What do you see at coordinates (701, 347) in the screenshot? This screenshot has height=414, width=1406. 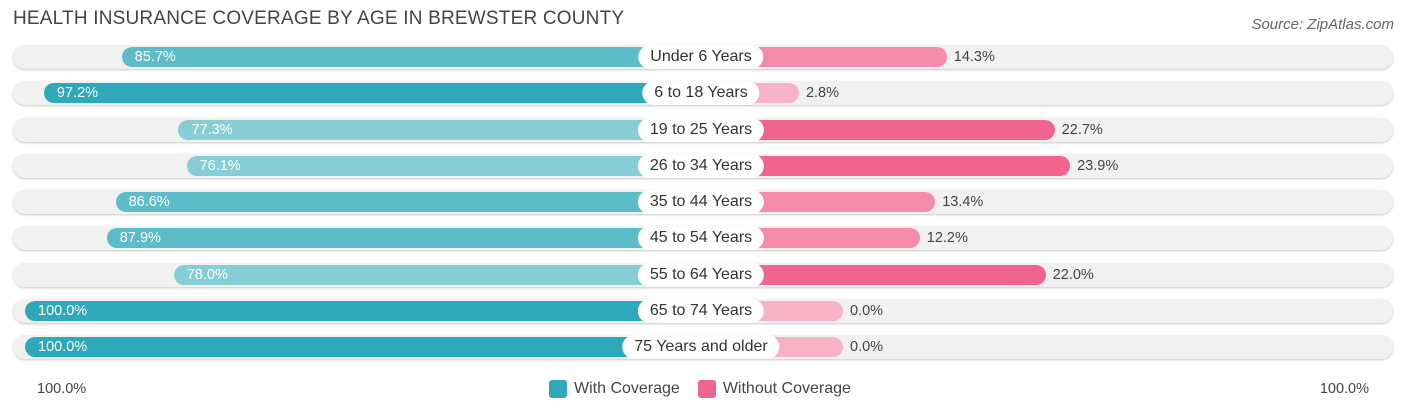 I see `category-label-75-years-and-older: 75 Years and older` at bounding box center [701, 347].